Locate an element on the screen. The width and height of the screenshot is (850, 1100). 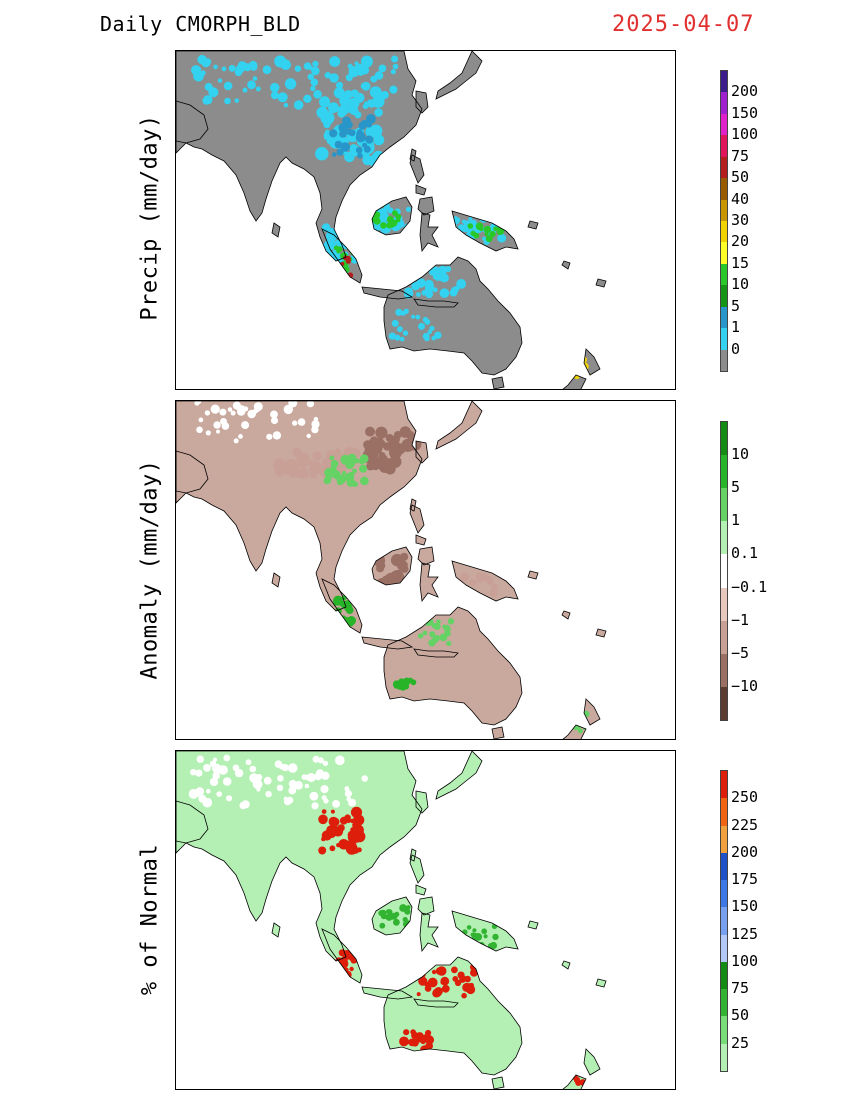
colorbar-label: 1 is located at coordinates (736, 520).